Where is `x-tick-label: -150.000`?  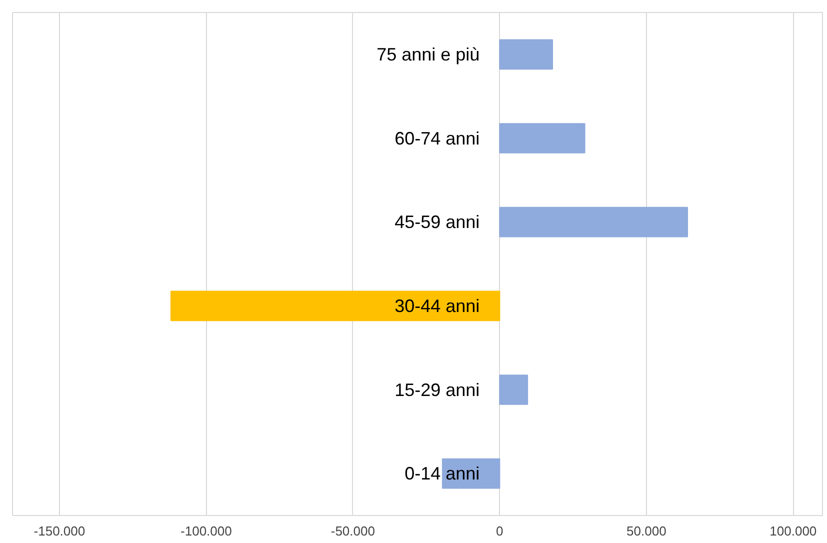 x-tick-label: -150.000 is located at coordinates (60, 531).